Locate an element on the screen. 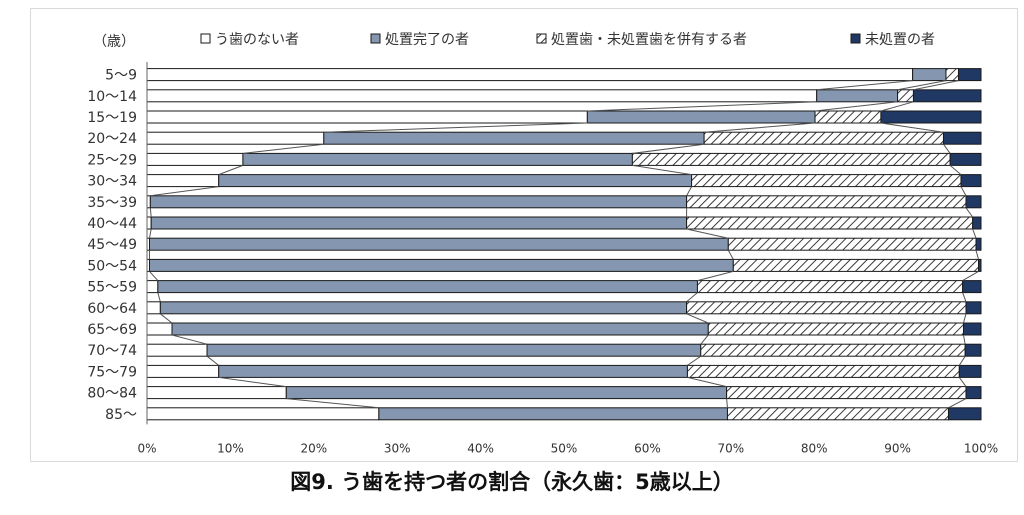 This screenshot has height=515, width=1024. category-label: 80〜84 is located at coordinates (112, 394).